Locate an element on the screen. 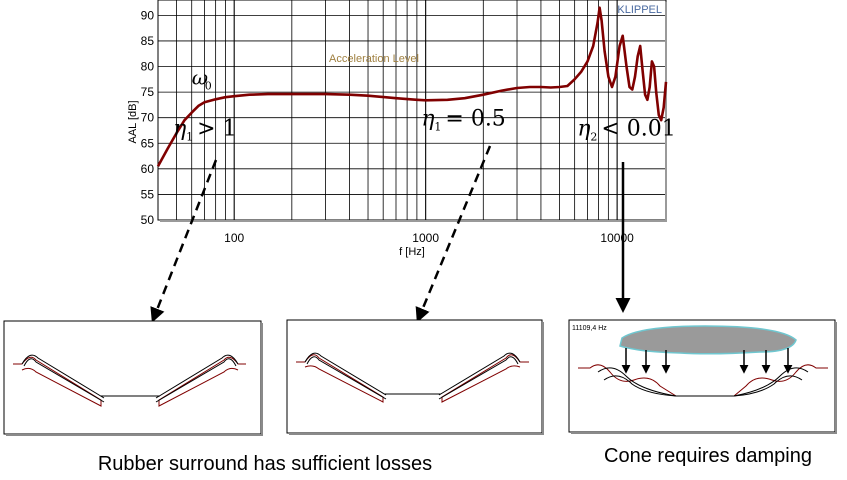  annotation-subscript: 2 is located at coordinates (593, 137).